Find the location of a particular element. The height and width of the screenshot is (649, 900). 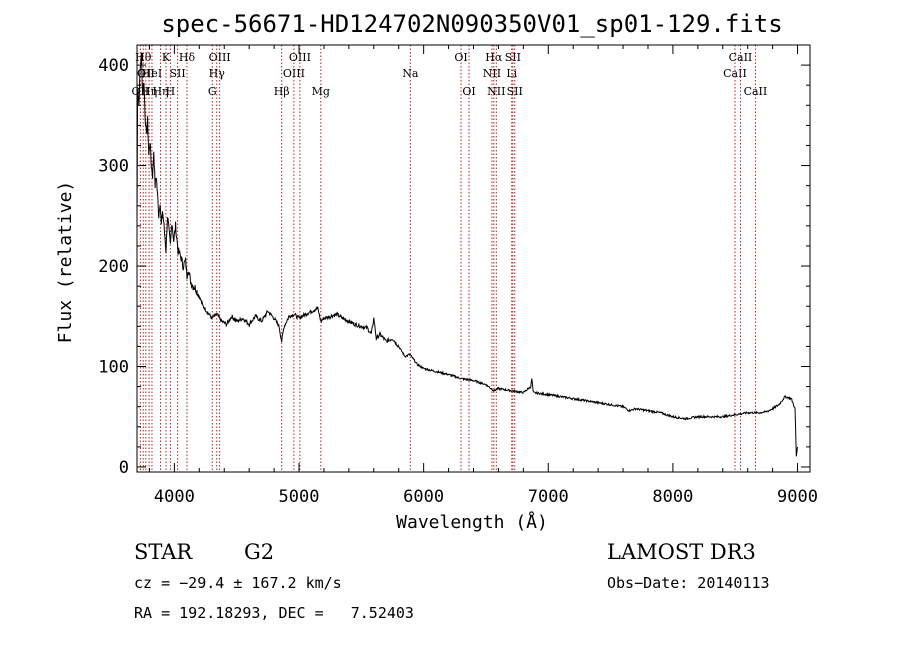

object-class: STAR is located at coordinates (163, 552).